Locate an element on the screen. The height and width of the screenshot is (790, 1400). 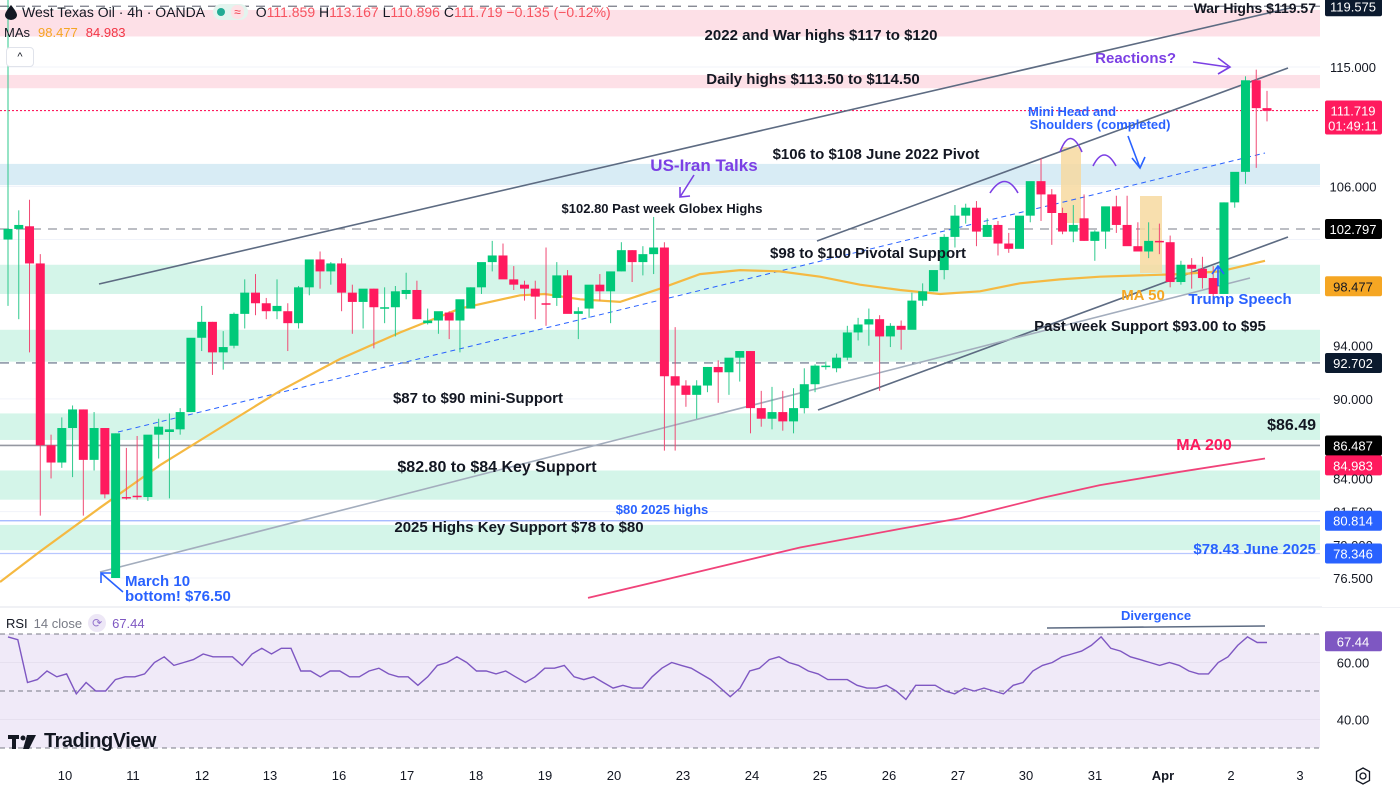
rsi-value: 67.44 is located at coordinates (128, 623).